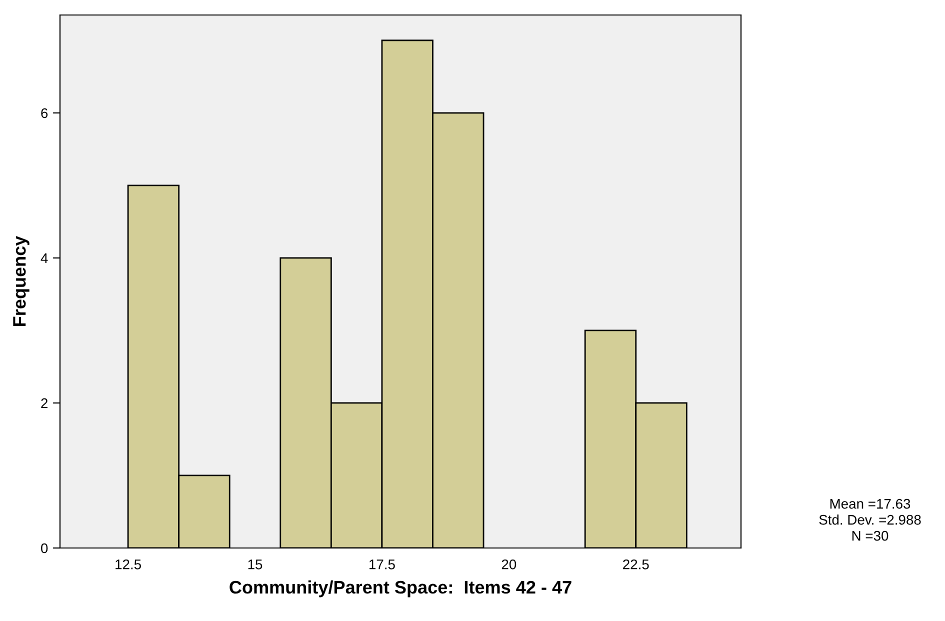 The height and width of the screenshot is (621, 945). Describe the element at coordinates (44, 403) in the screenshot. I see `y-tick-label: 2` at that location.